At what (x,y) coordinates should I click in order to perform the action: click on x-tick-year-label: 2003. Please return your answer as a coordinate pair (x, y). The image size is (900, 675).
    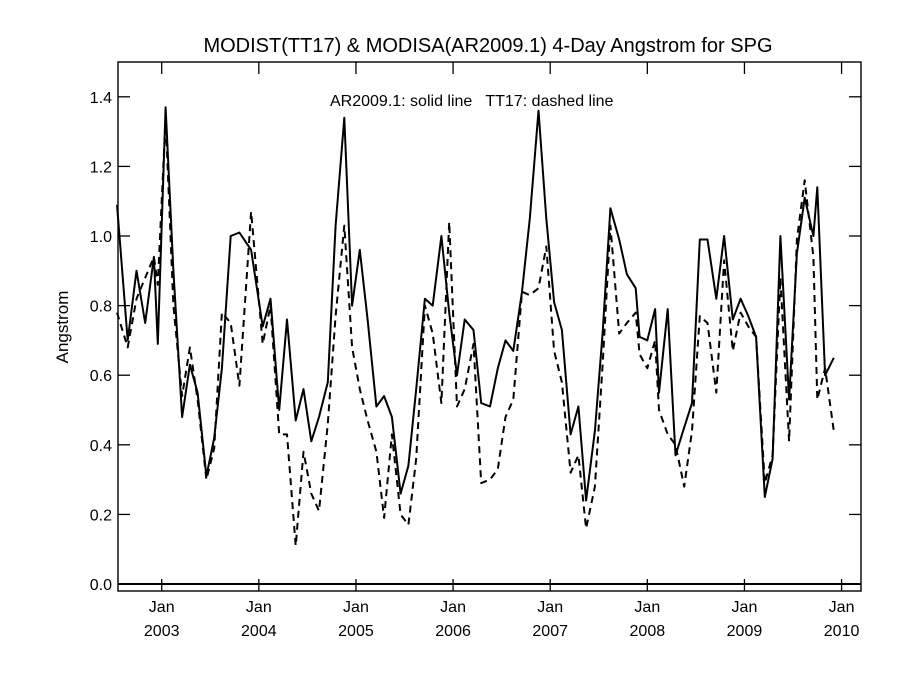
    Looking at the image, I should click on (162, 631).